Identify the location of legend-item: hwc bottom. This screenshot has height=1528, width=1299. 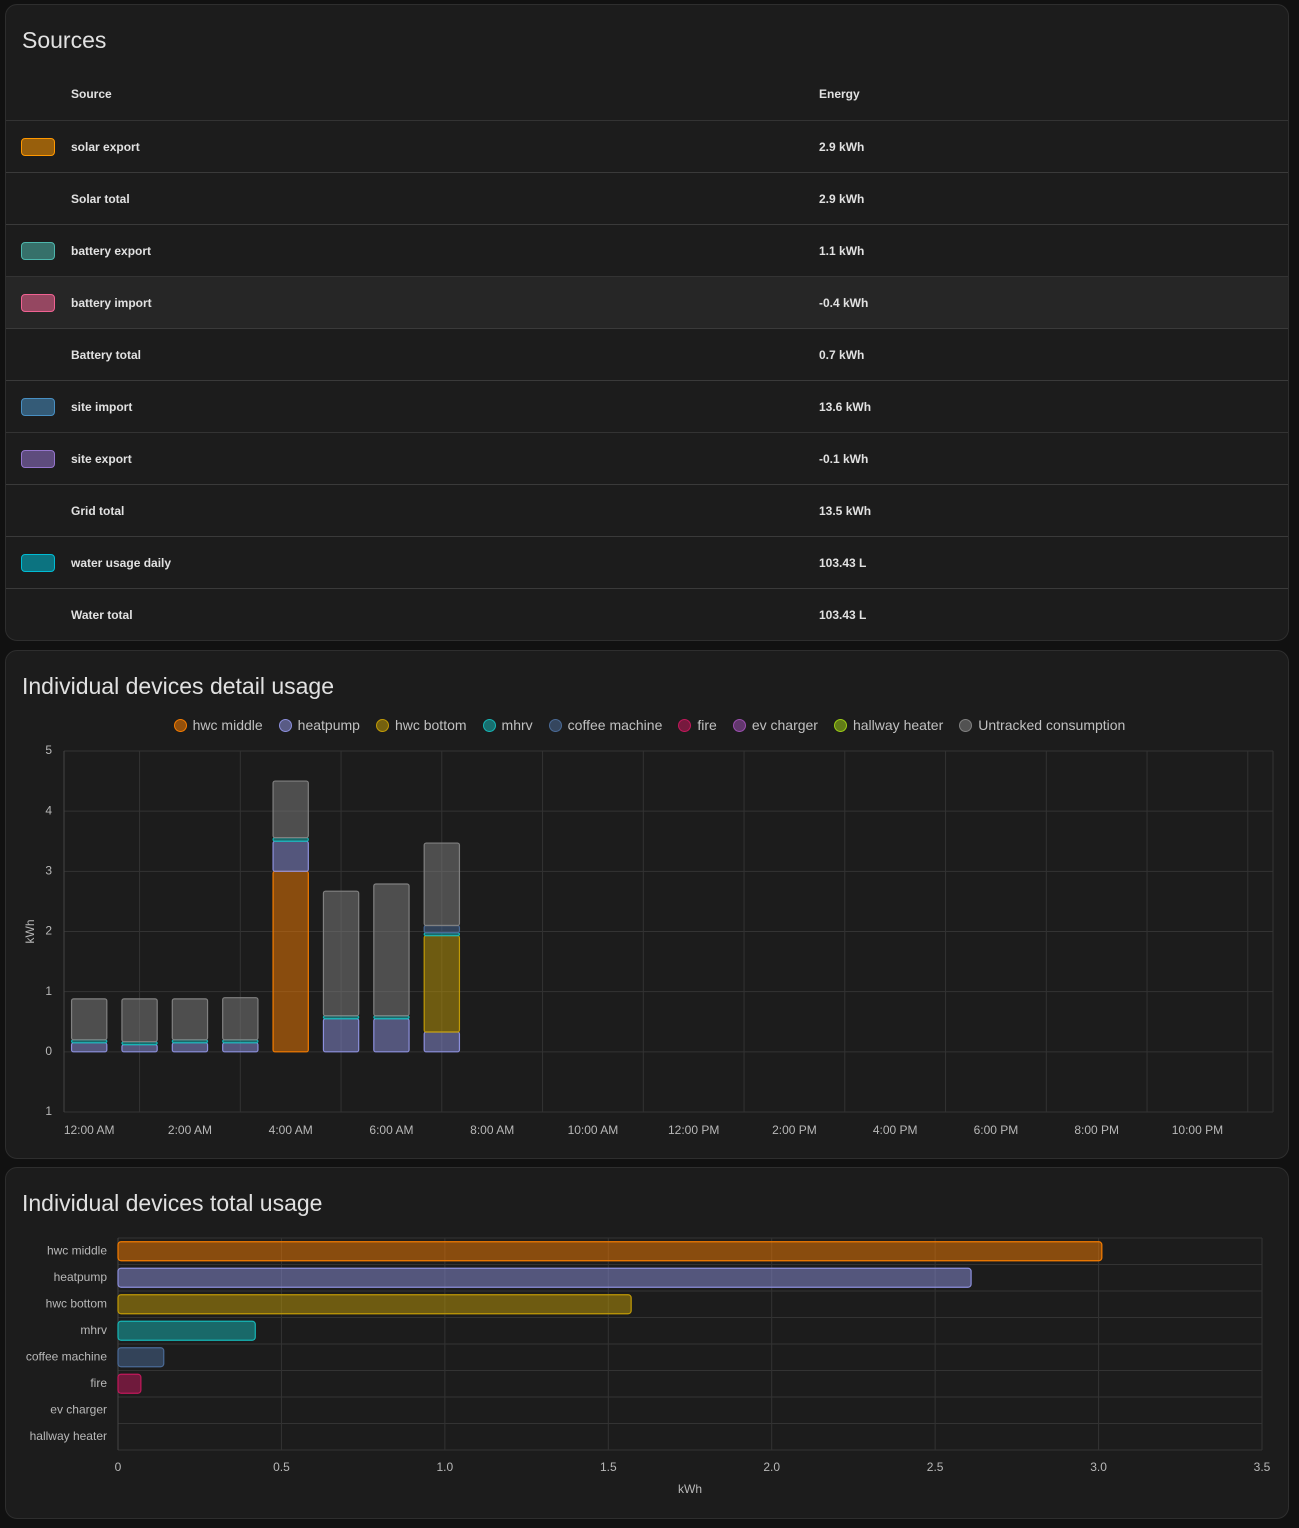
(421, 725).